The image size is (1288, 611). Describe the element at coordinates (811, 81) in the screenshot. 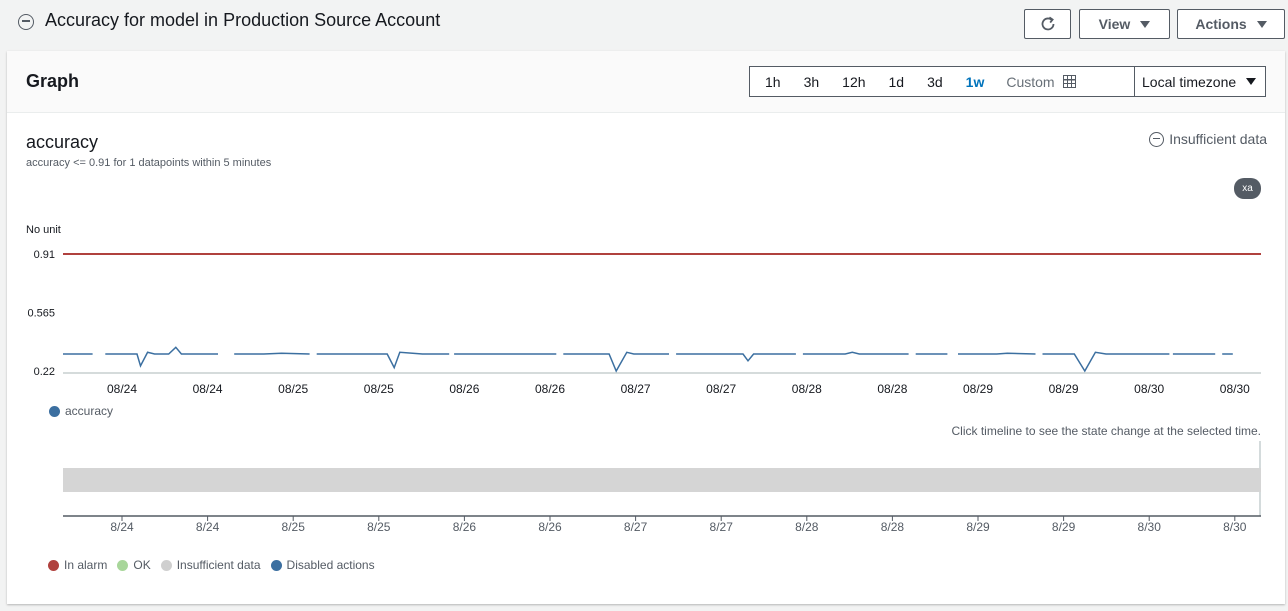

I see `range-3h: 3h` at that location.